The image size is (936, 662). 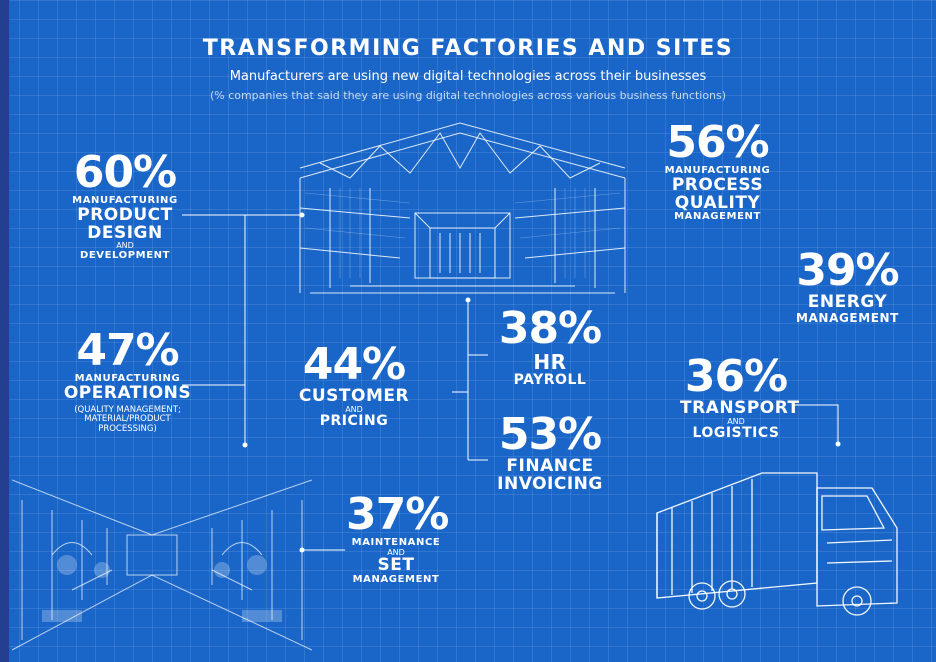 I want to click on stat-label: PROCESS, so click(x=717, y=184).